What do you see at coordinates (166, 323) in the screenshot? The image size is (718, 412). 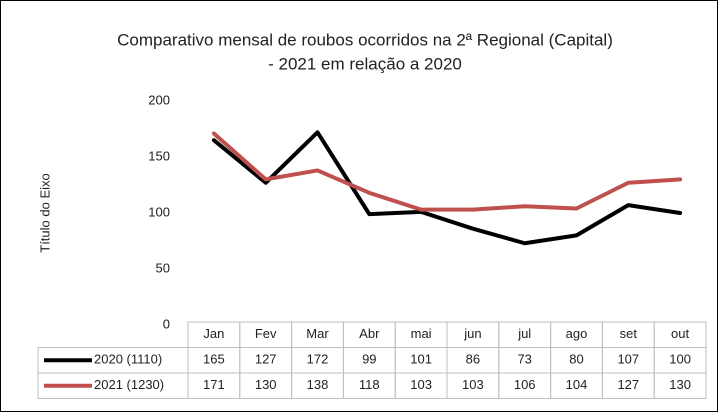 I see `y-tick-label: 0` at bounding box center [166, 323].